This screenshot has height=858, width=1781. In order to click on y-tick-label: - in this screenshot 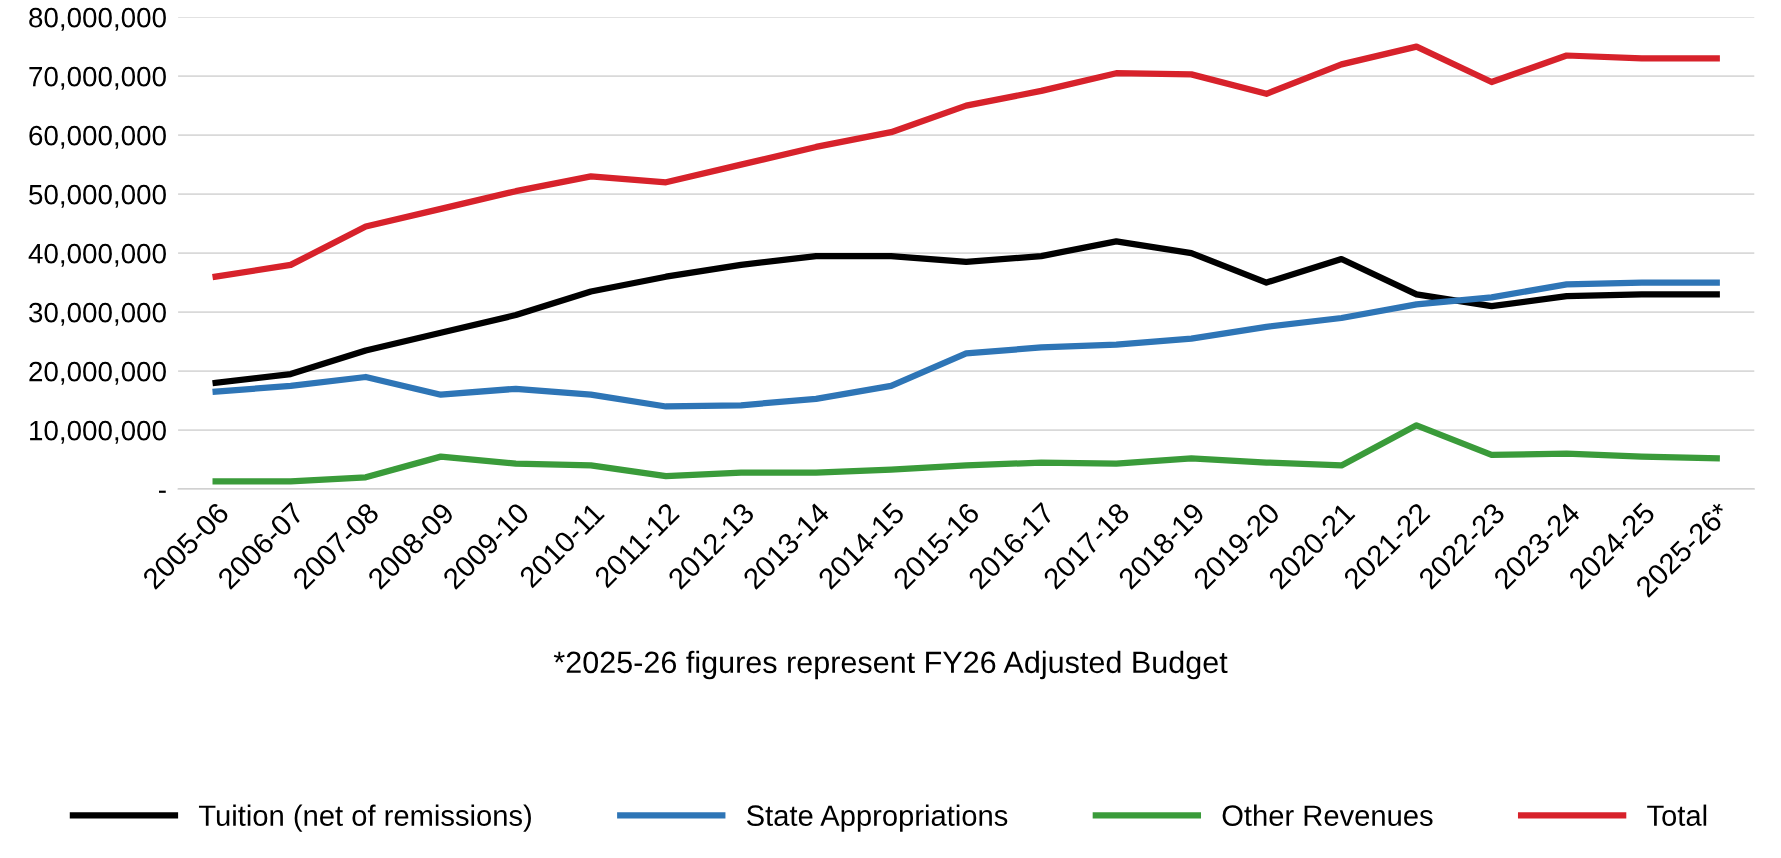, I will do `click(162, 491)`.